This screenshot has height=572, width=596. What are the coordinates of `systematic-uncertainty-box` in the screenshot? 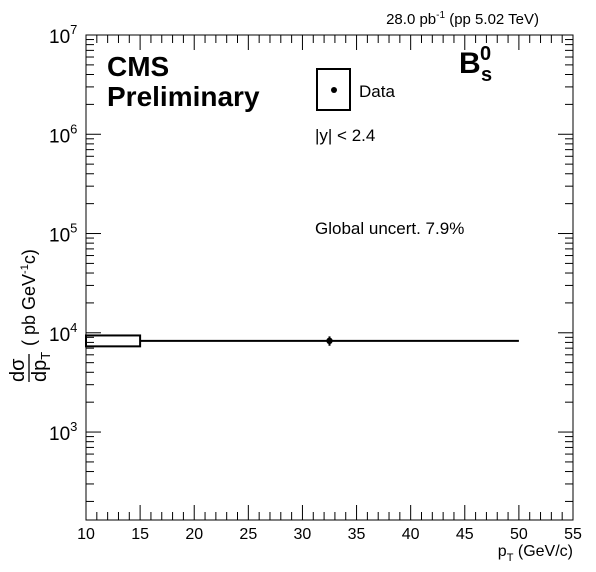 It's located at (113, 341).